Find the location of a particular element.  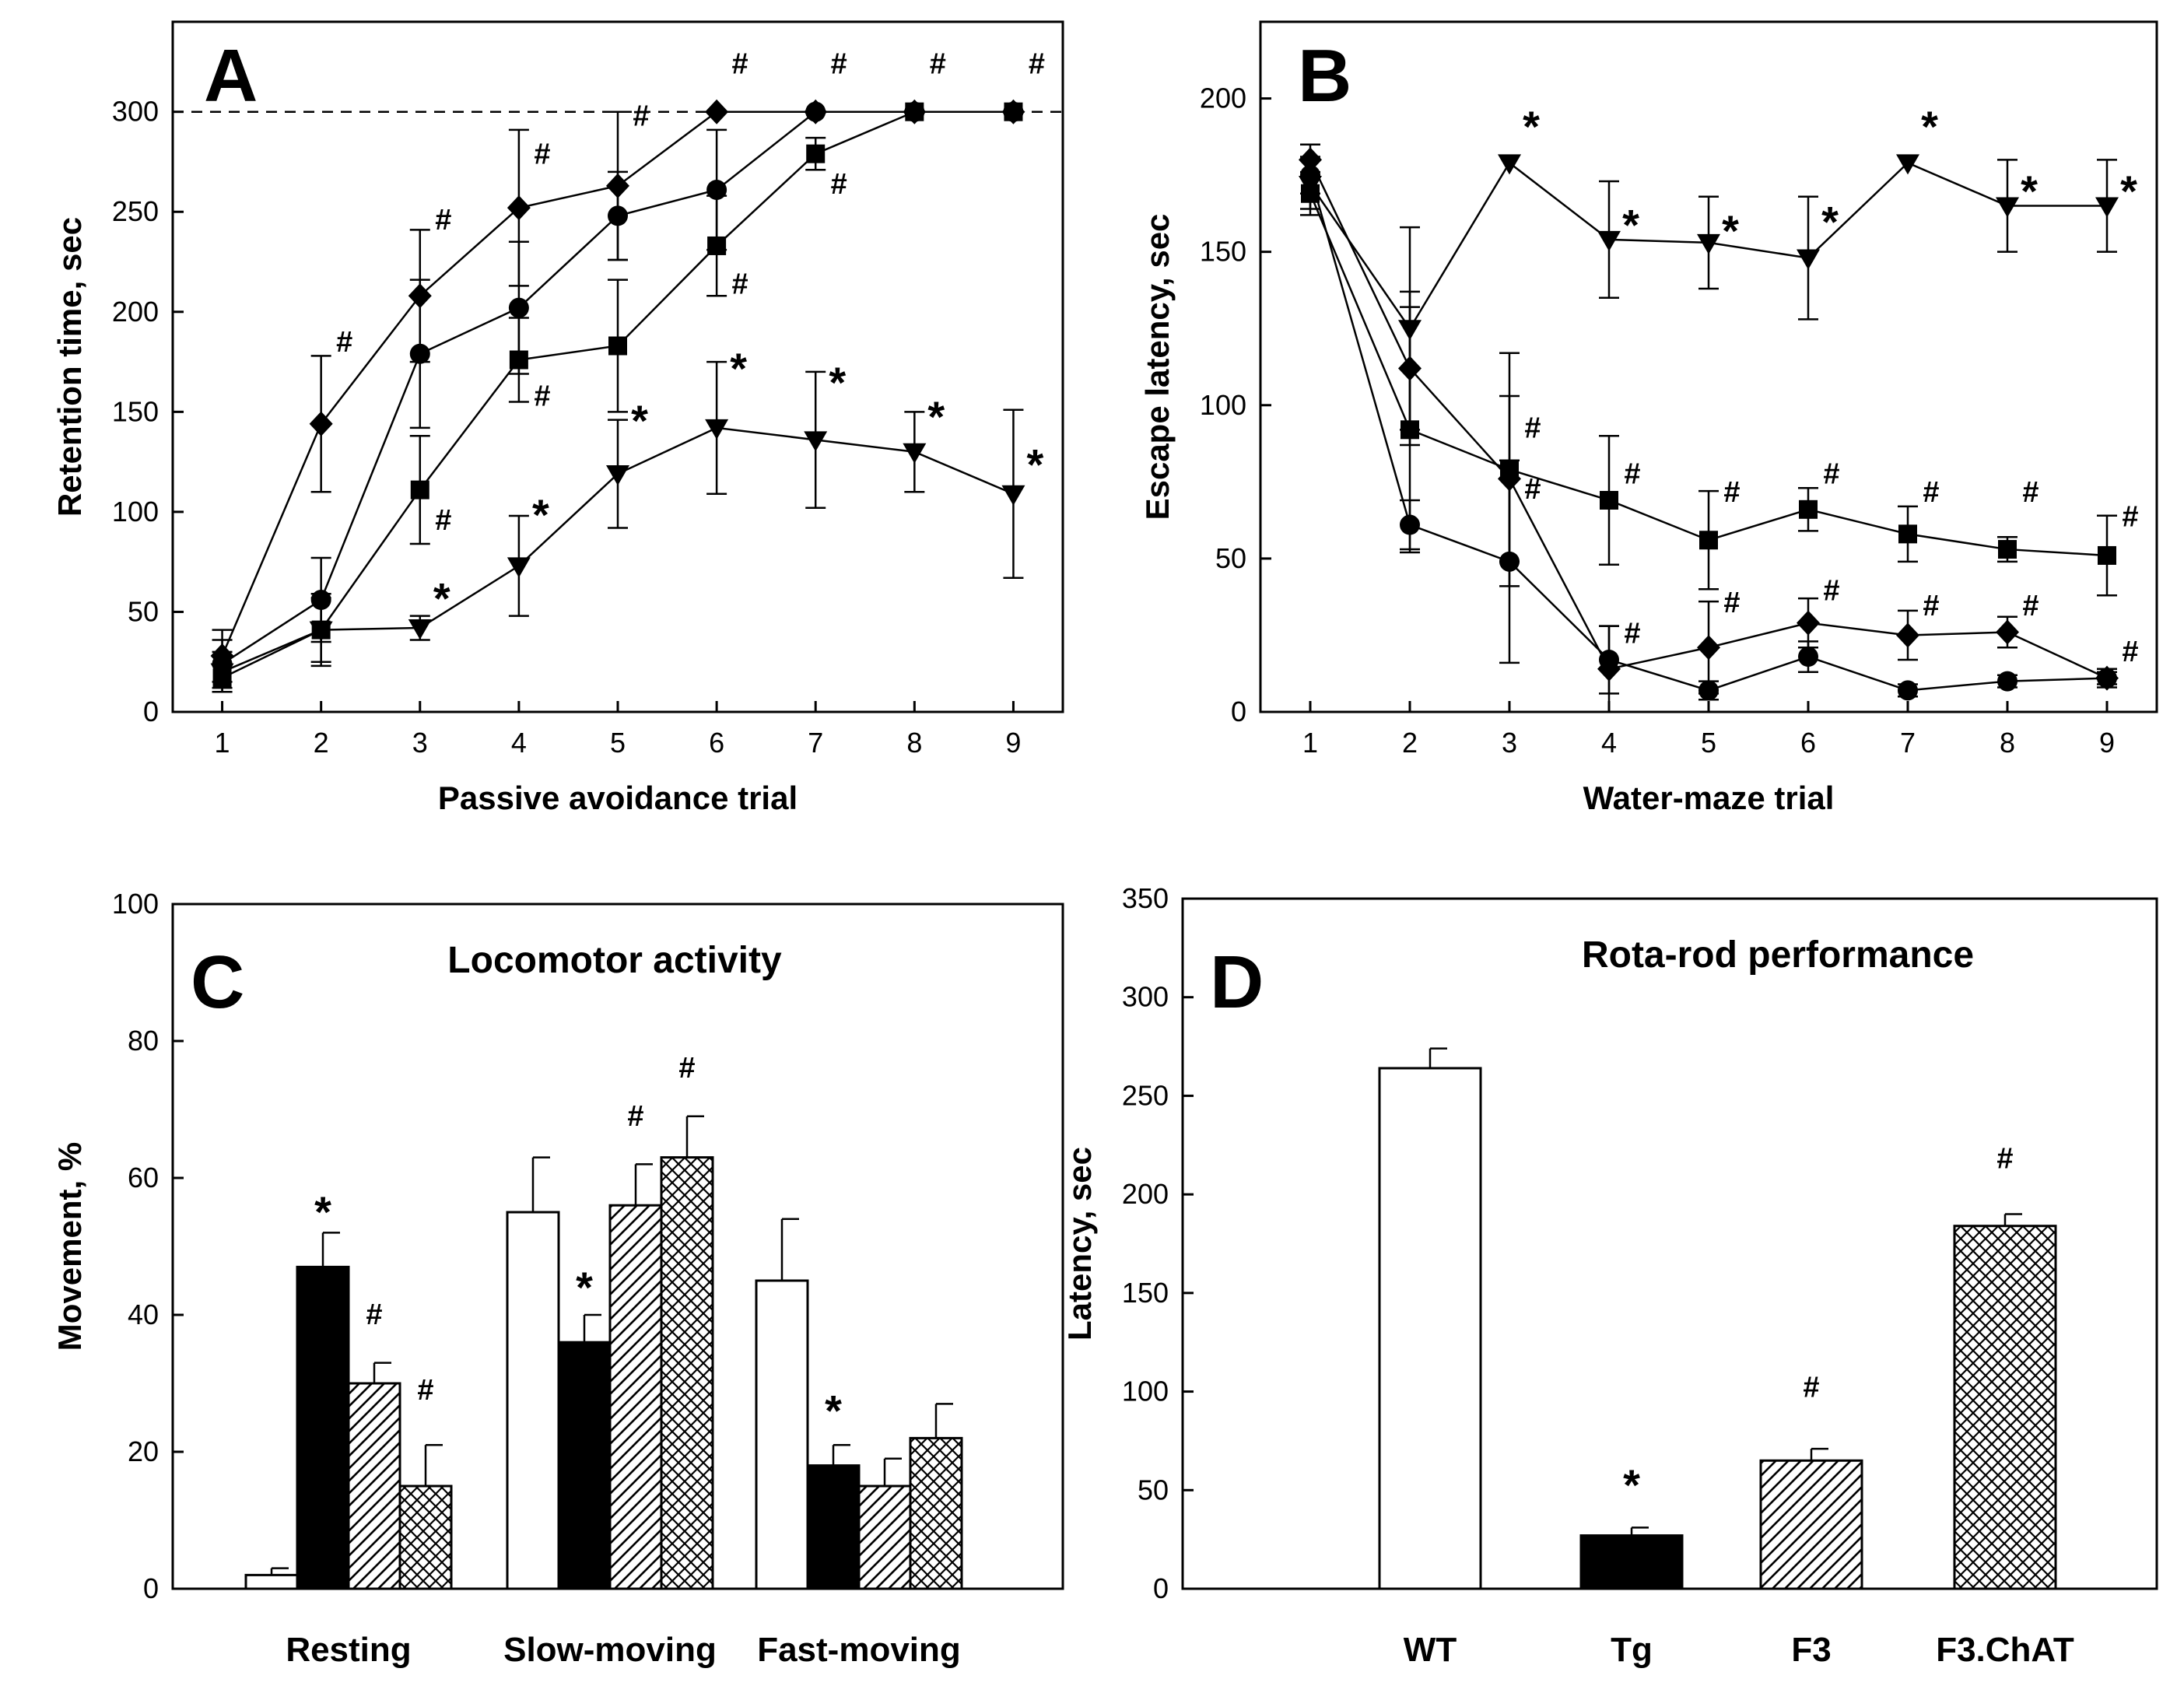

panel-letter: B is located at coordinates (1324, 75).